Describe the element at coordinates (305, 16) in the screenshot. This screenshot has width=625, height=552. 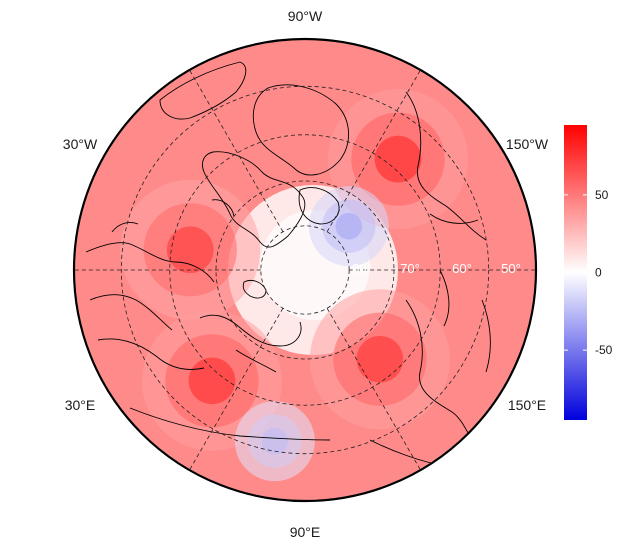
I see `longitude-label-90w: 90°W` at that location.